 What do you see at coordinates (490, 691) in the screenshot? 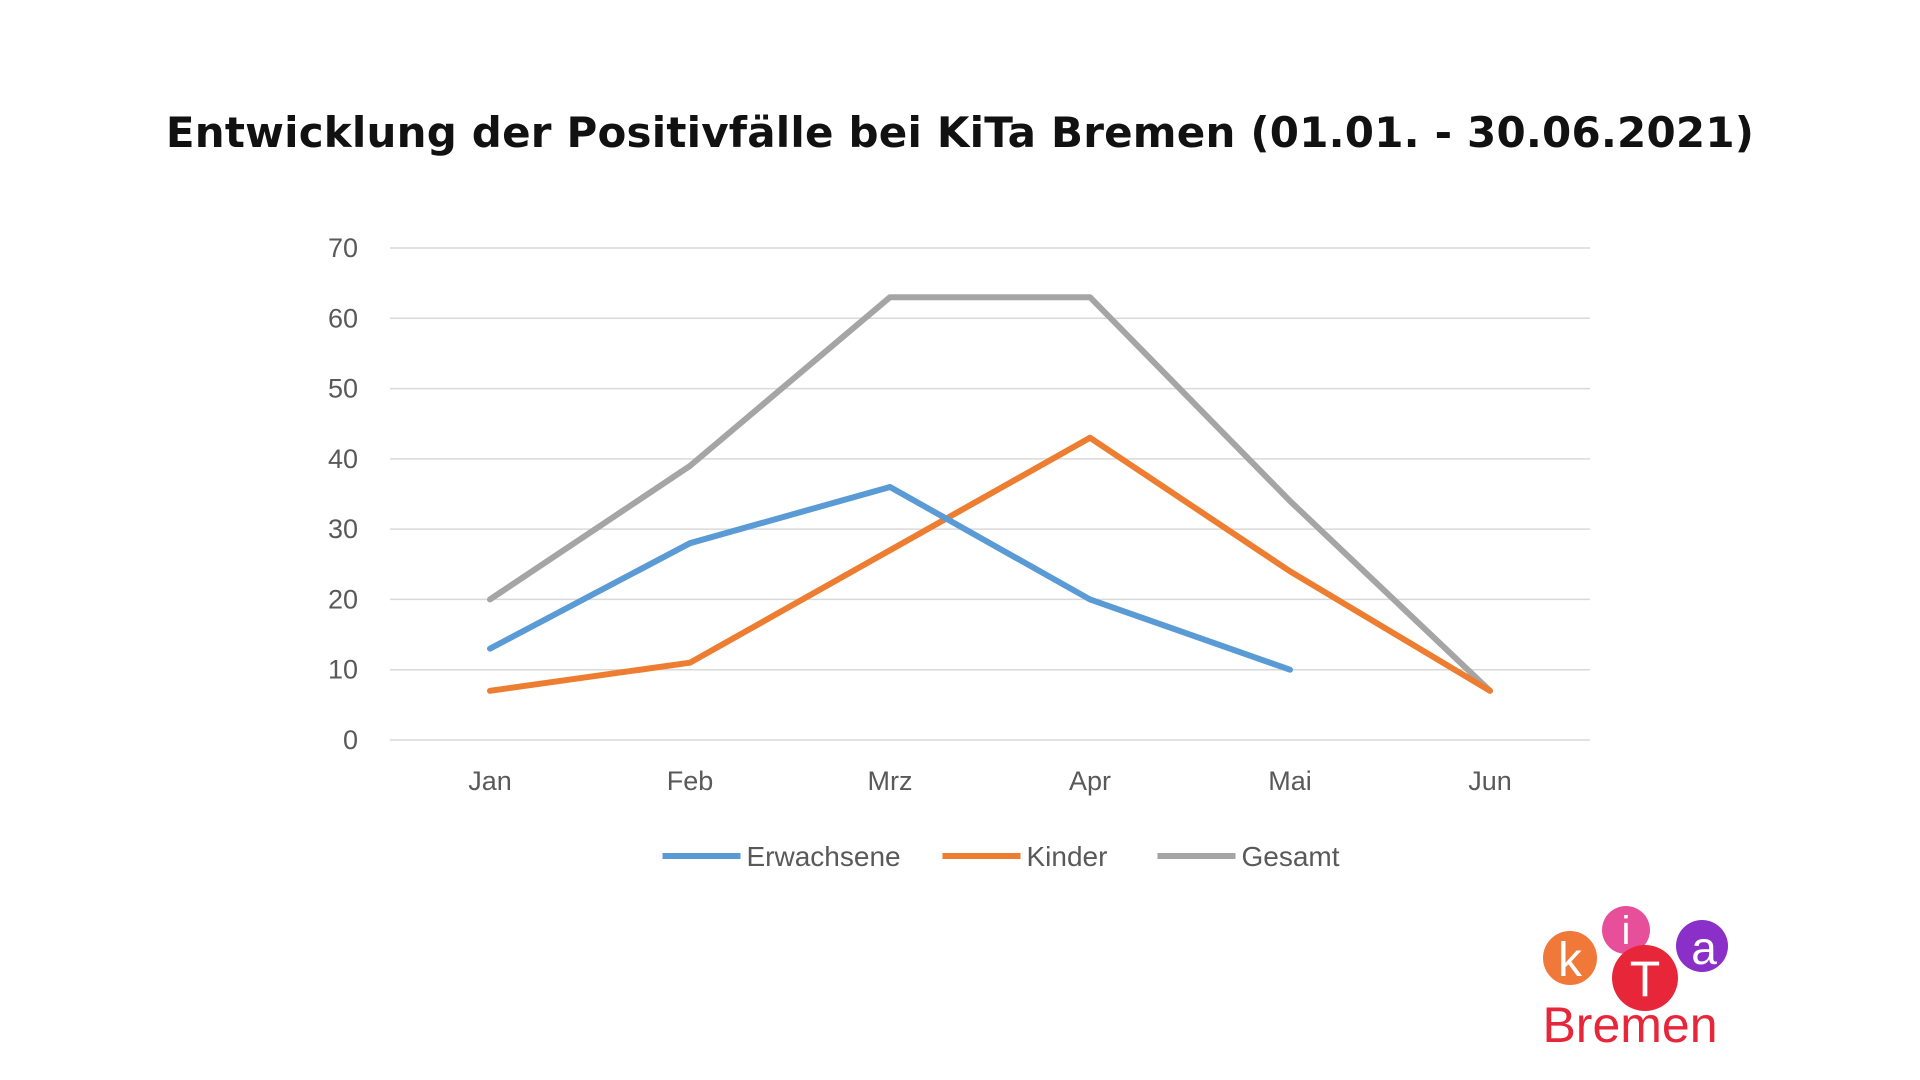
I see `data-point-kinder-jan` at bounding box center [490, 691].